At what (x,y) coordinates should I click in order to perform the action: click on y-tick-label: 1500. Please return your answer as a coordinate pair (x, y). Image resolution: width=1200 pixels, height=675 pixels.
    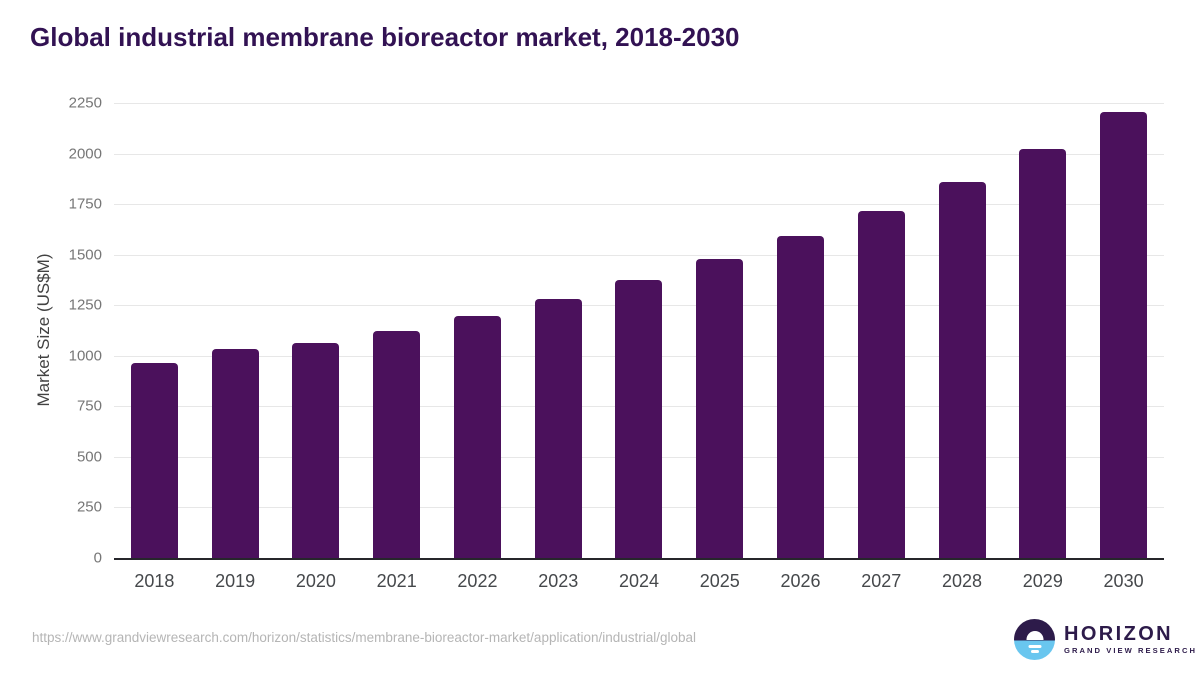
    Looking at the image, I should click on (85, 255).